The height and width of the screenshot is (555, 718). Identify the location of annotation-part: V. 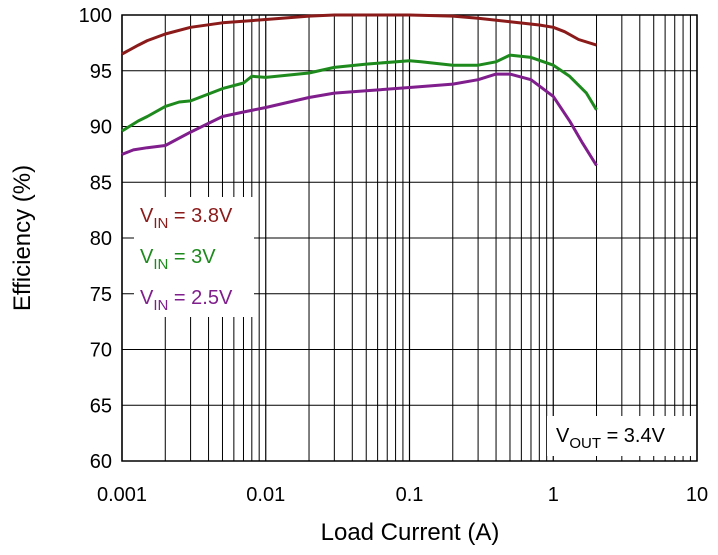
(563, 436).